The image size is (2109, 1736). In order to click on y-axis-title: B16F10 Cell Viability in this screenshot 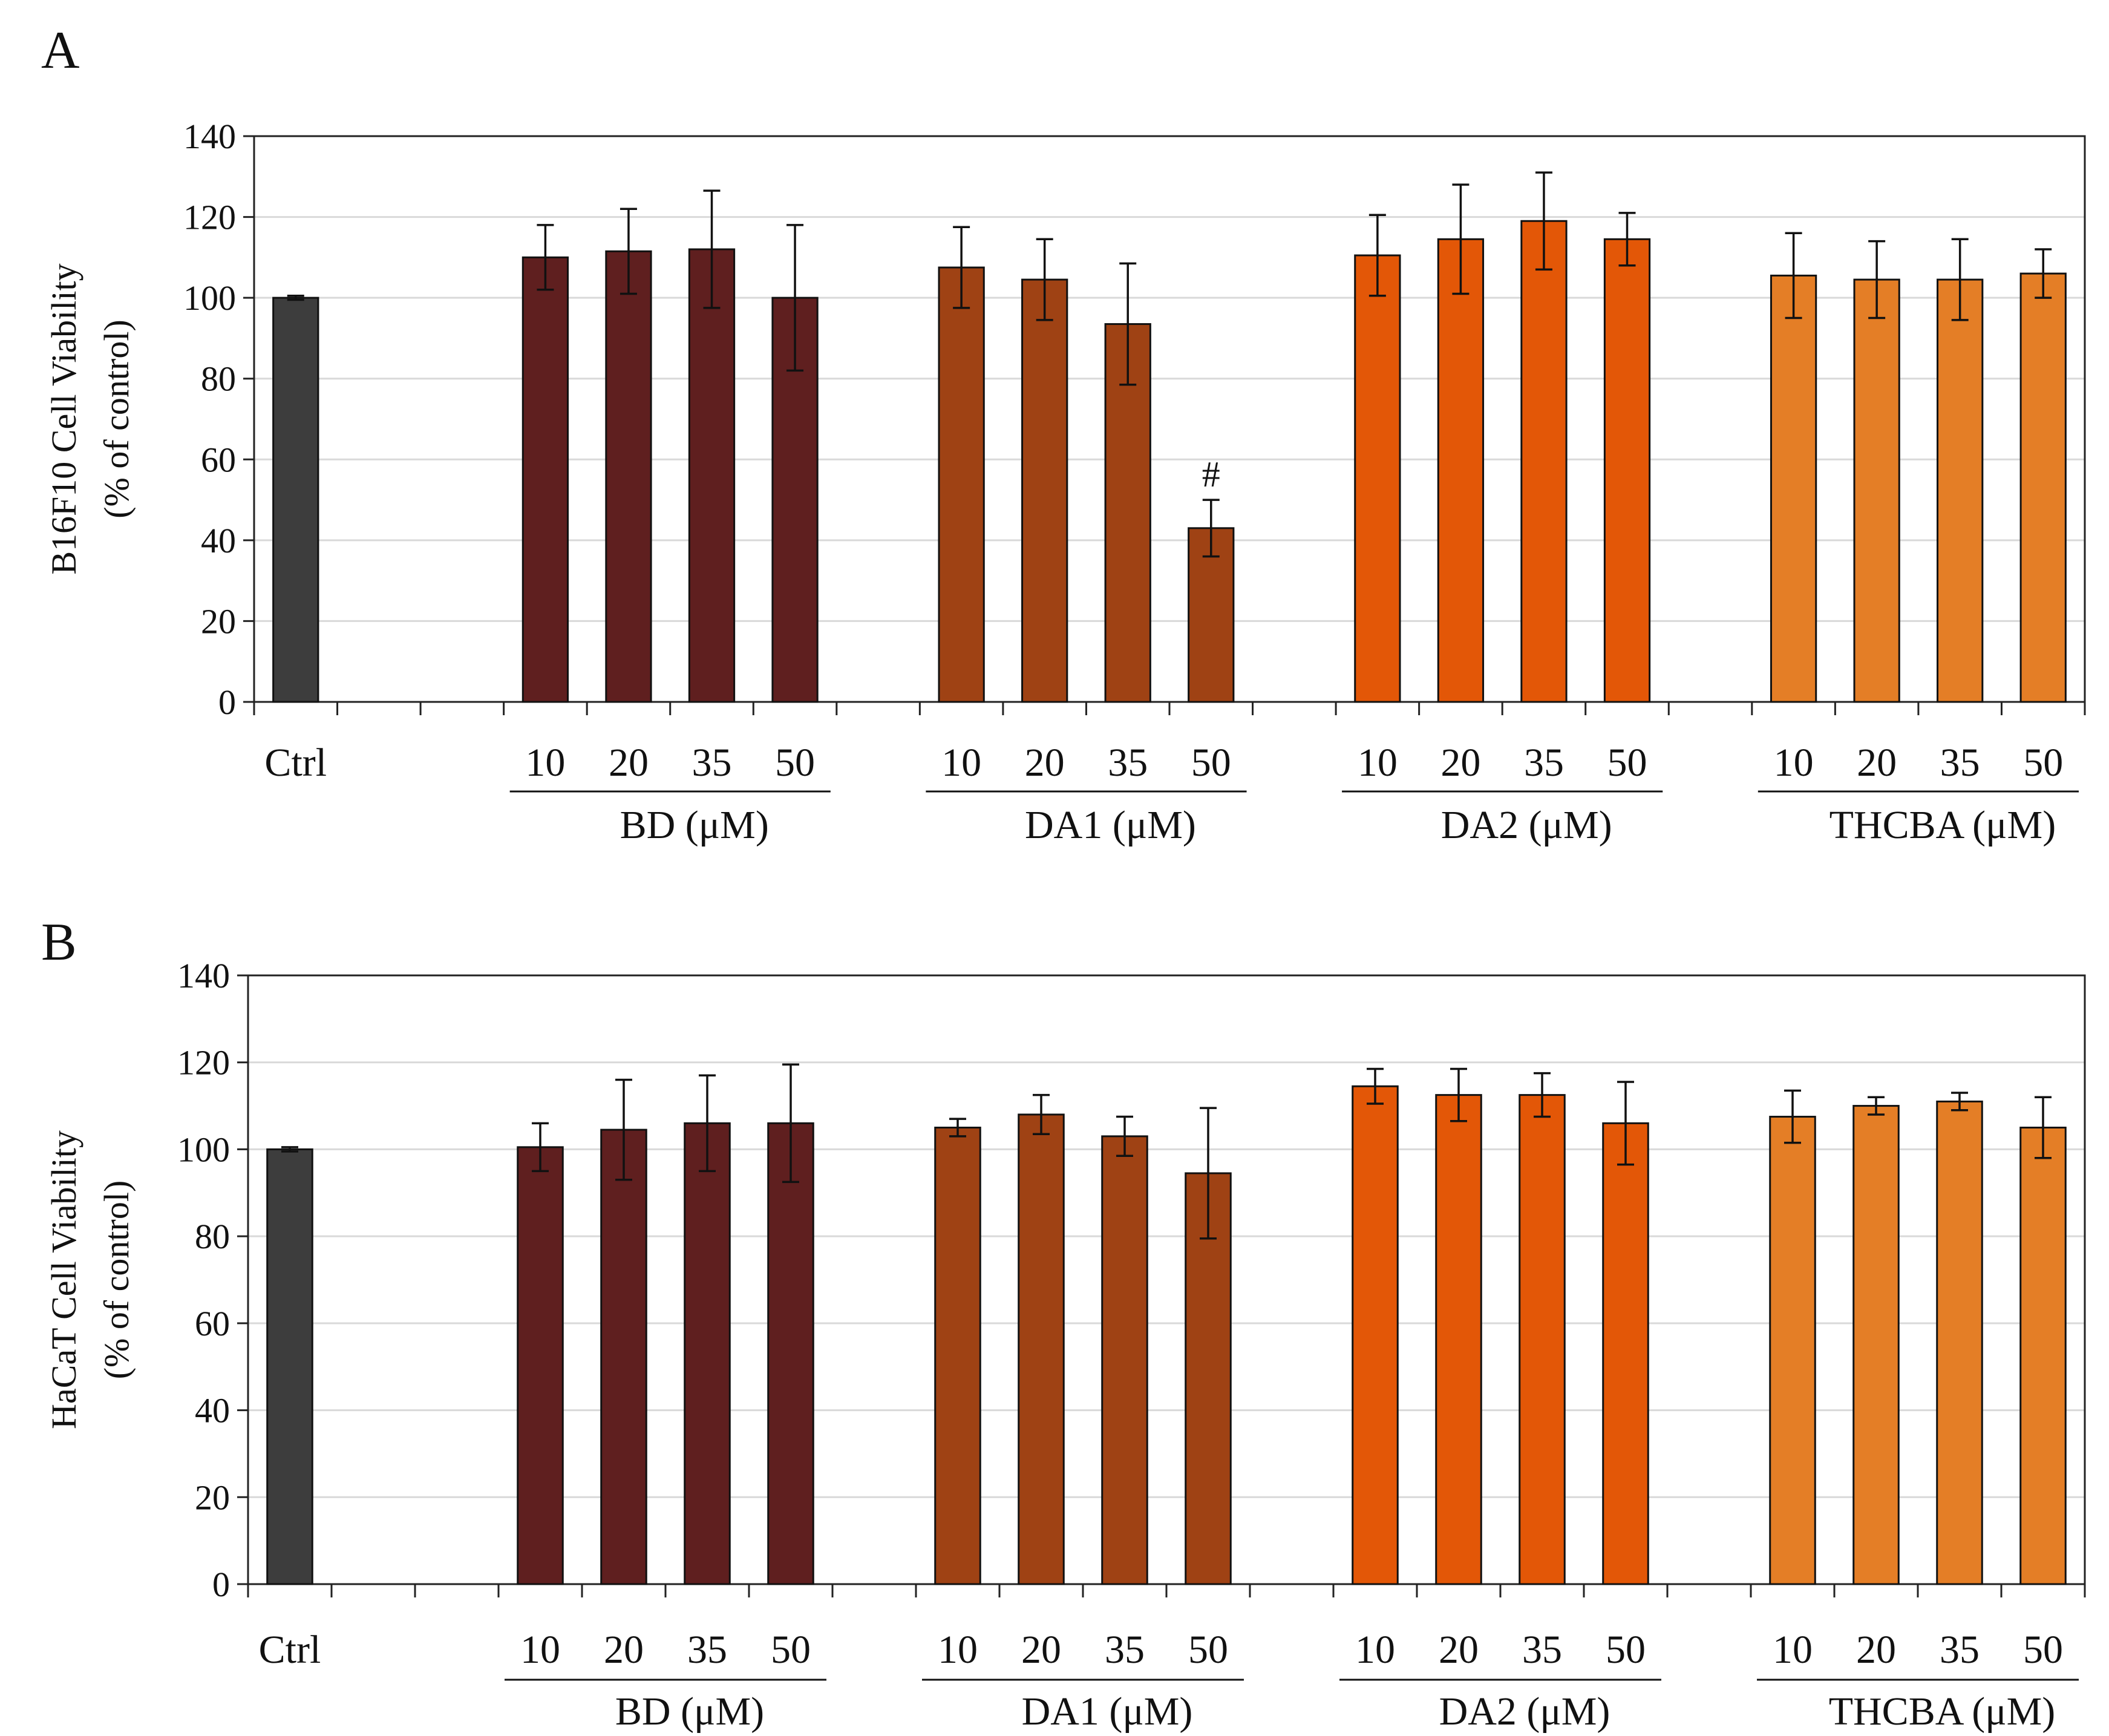, I will do `click(63, 419)`.